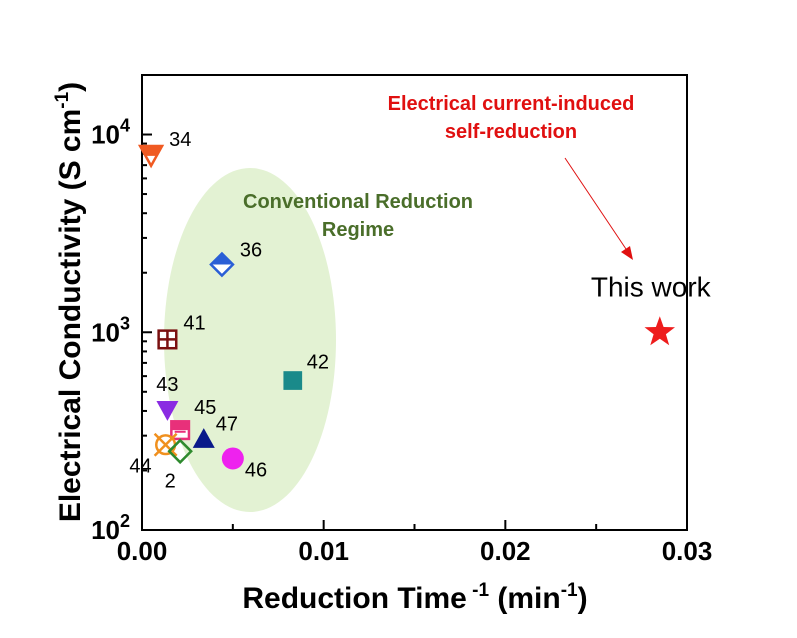 This screenshot has width=797, height=638. Describe the element at coordinates (142, 551) in the screenshot. I see `x-tick-label: 0.00` at that location.